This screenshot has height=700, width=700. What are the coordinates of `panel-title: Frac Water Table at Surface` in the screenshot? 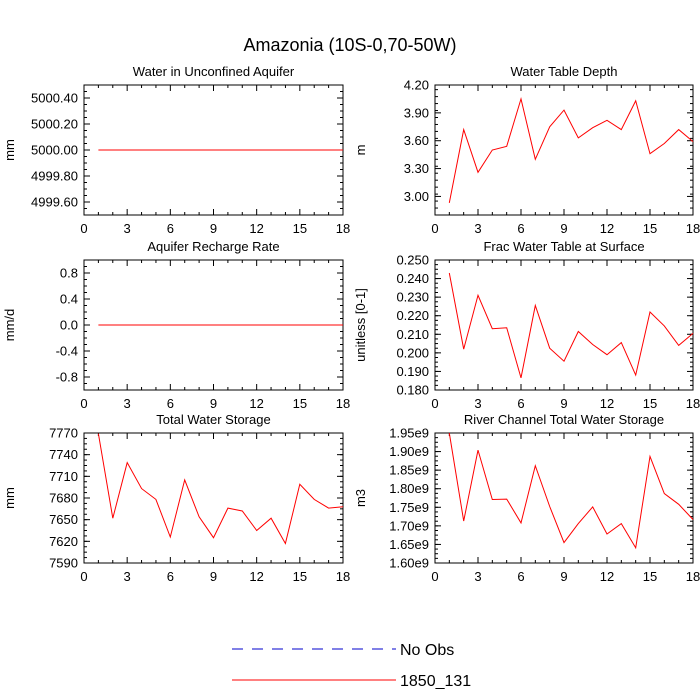 It's located at (563, 246).